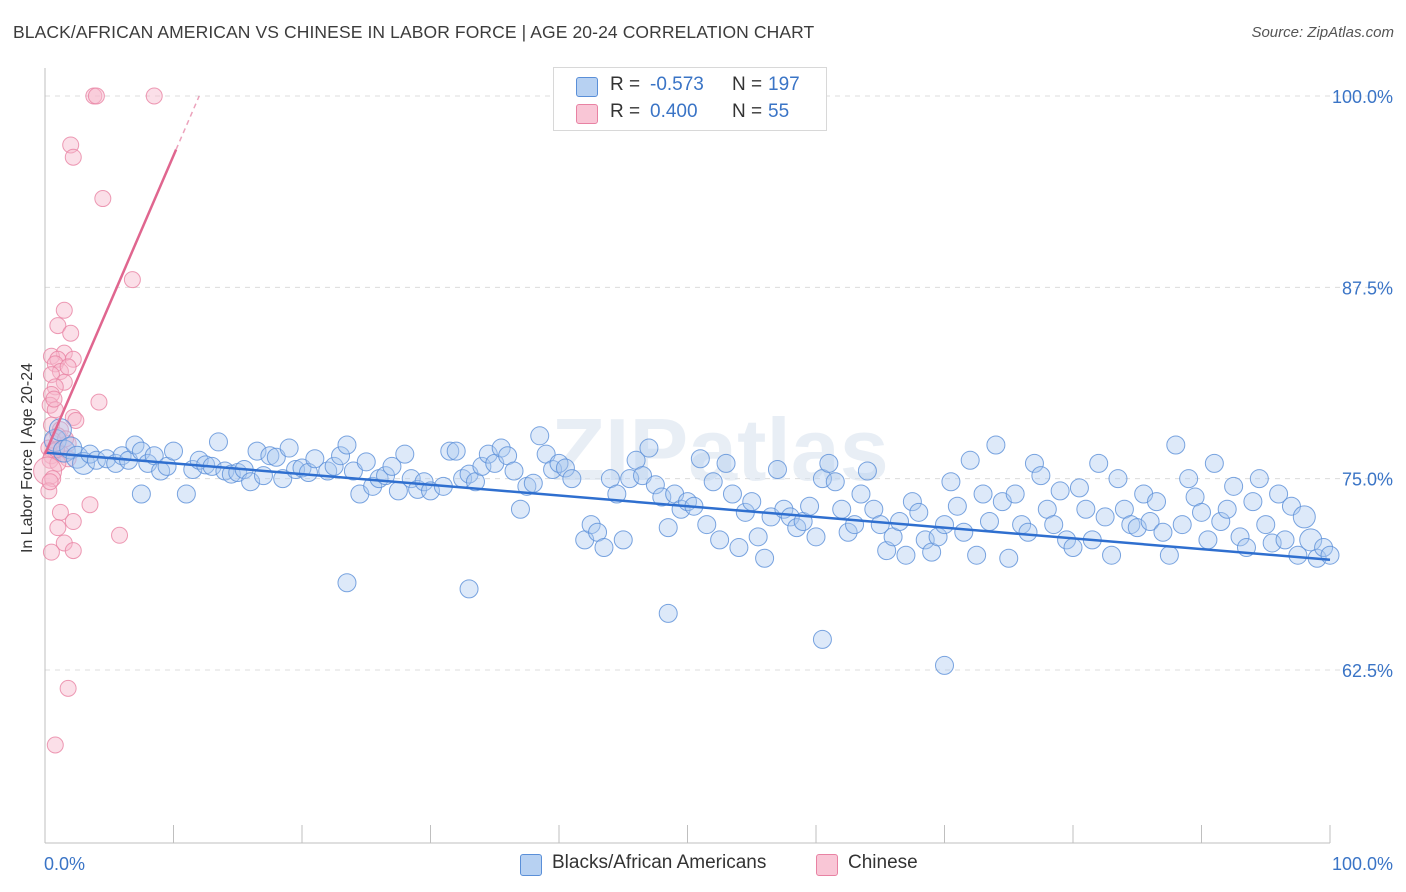  What do you see at coordinates (587, 87) in the screenshot?
I see `legend-swatch-blue` at bounding box center [587, 87].